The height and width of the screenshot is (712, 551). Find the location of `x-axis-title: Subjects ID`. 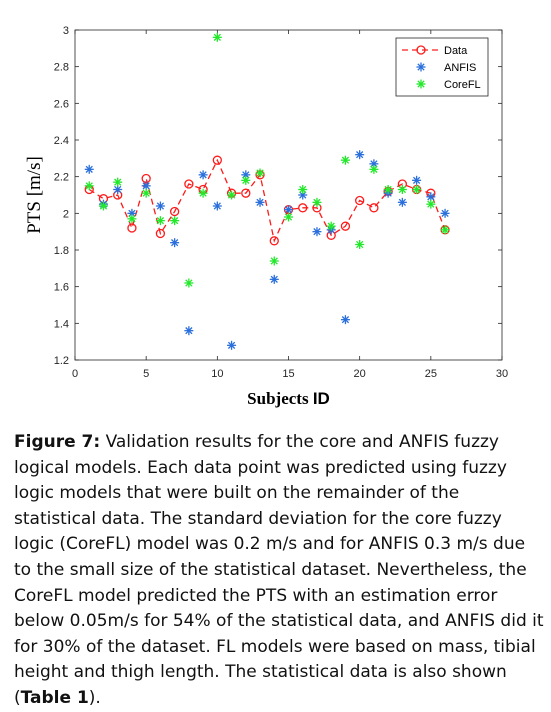

x-axis-title: Subjects ID is located at coordinates (288, 398).